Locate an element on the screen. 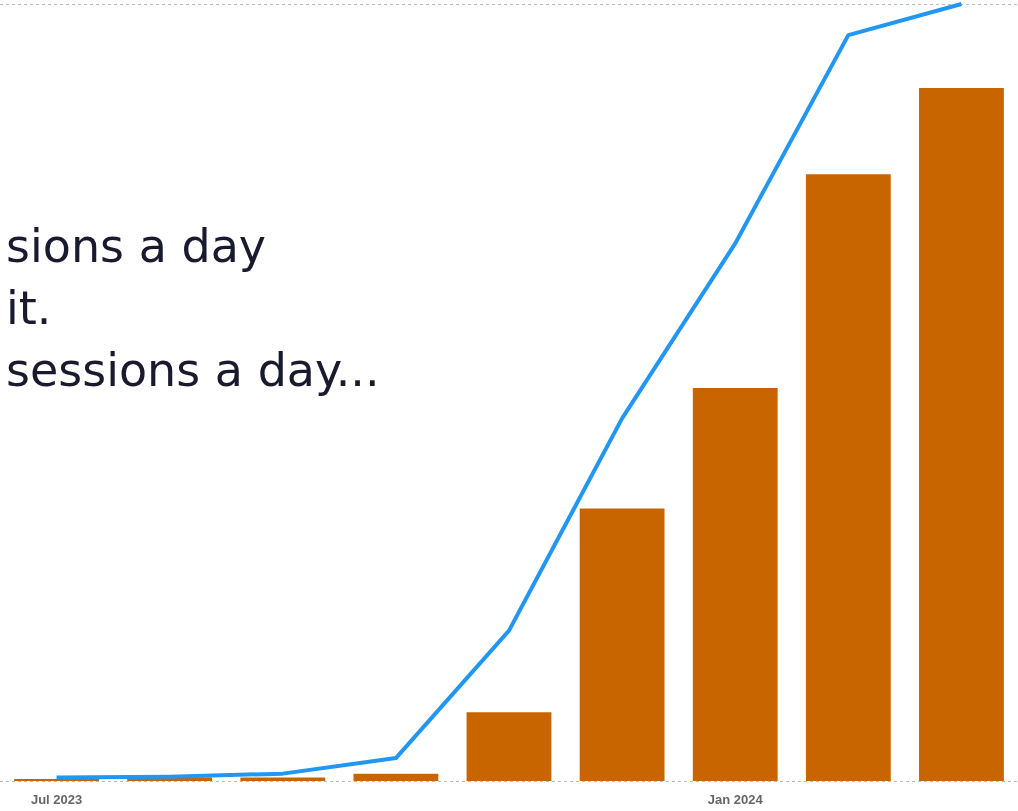 The image size is (1018, 811). annotation: it. is located at coordinates (29, 308).